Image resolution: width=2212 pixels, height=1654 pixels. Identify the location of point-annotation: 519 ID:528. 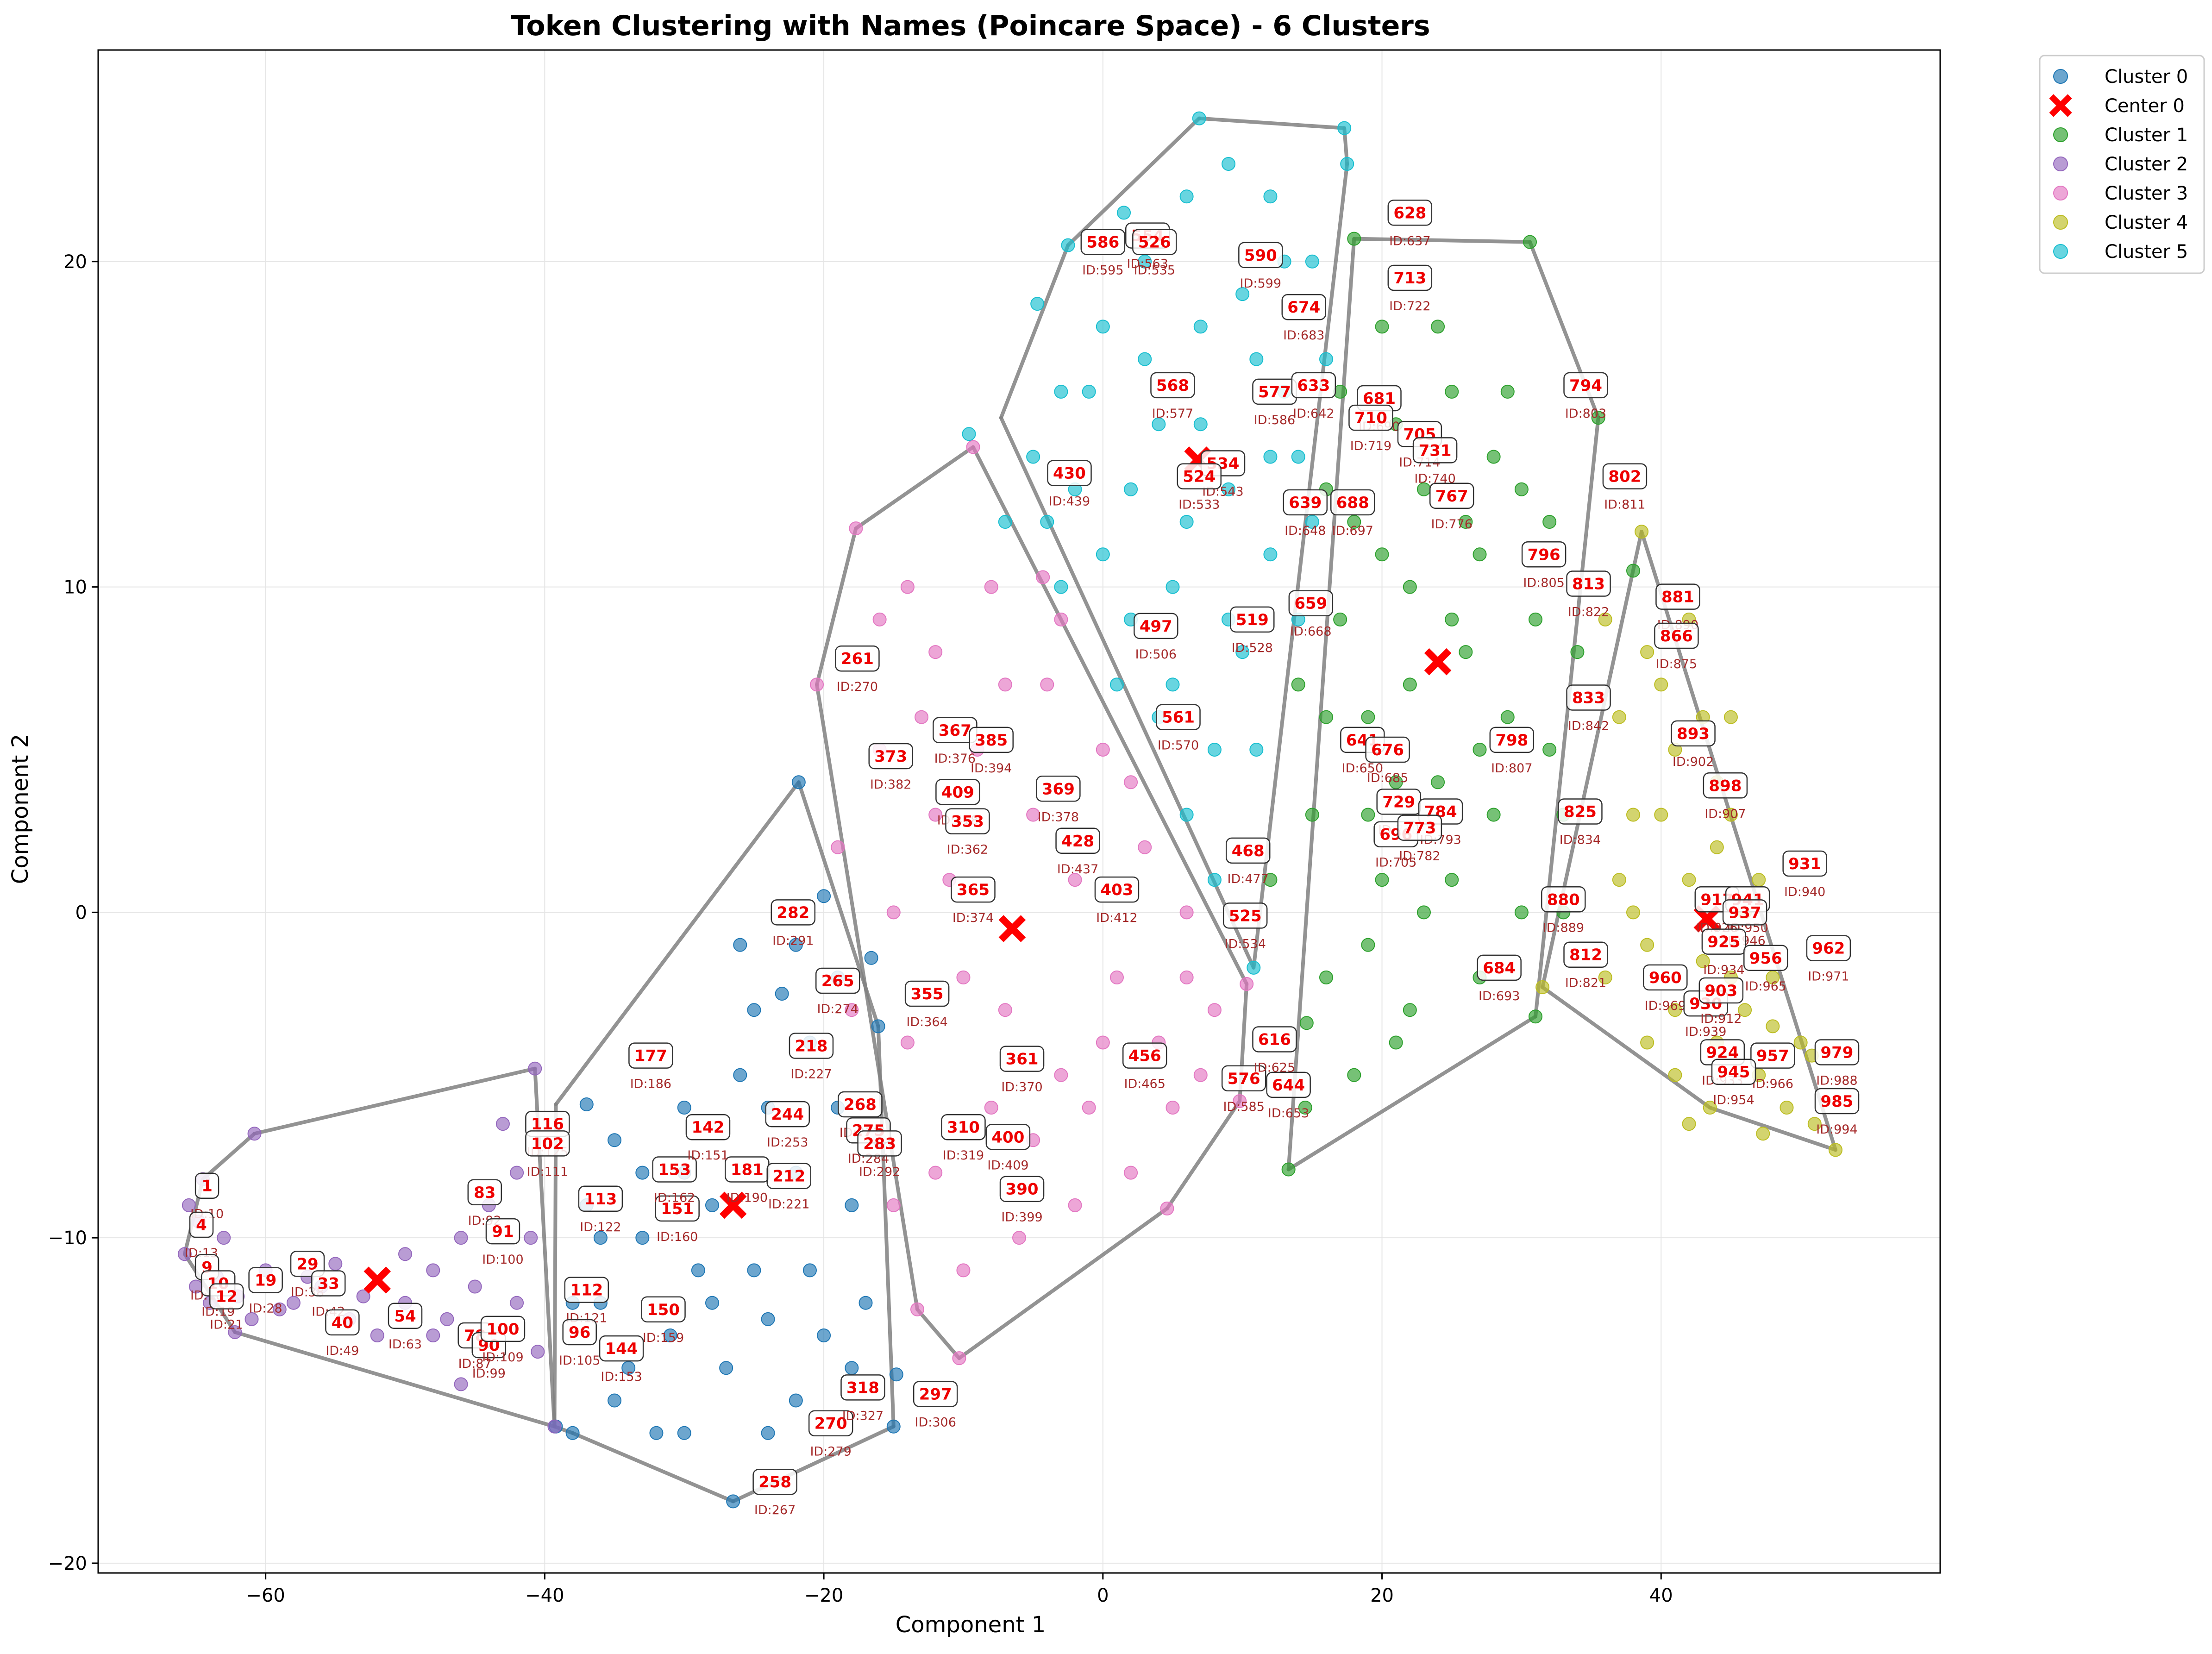
(1252, 630).